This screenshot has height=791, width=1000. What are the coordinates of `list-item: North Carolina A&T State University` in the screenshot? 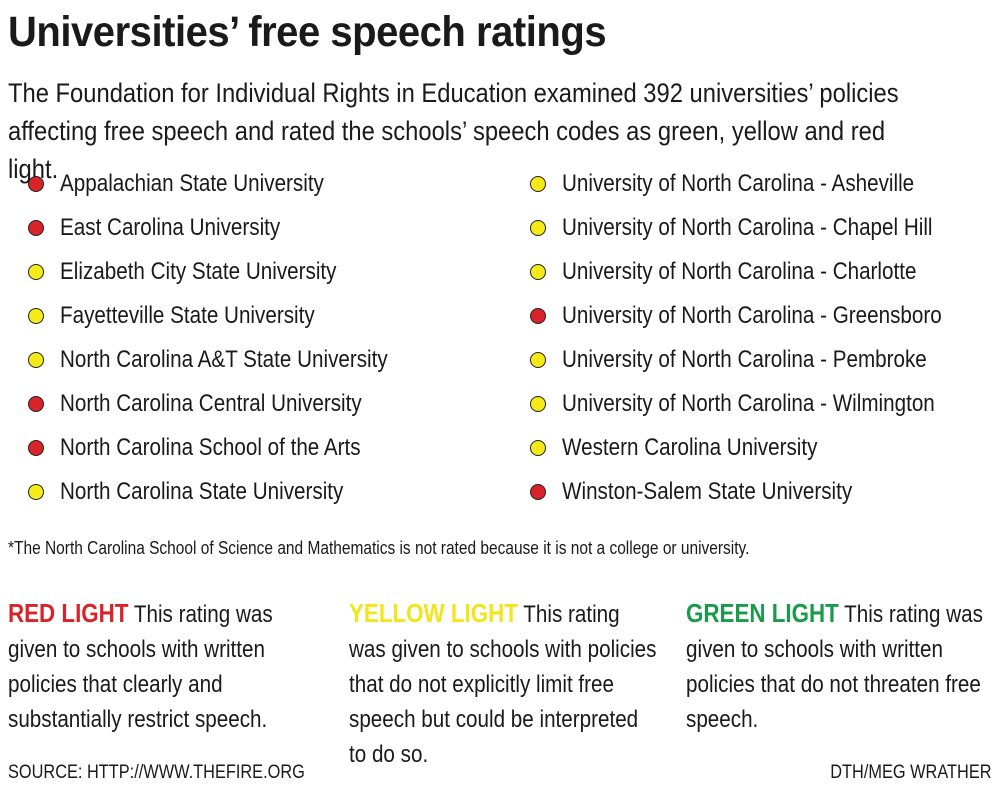 It's located at (234, 360).